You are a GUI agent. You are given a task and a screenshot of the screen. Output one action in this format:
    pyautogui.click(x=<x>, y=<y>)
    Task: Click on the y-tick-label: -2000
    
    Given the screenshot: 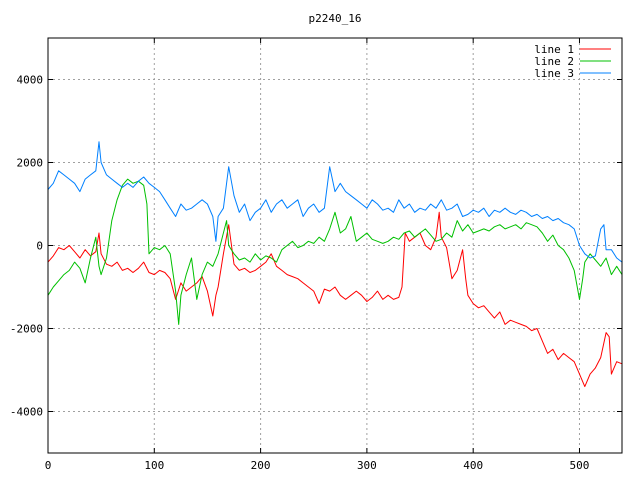 What is the action you would take?
    pyautogui.click(x=26, y=329)
    